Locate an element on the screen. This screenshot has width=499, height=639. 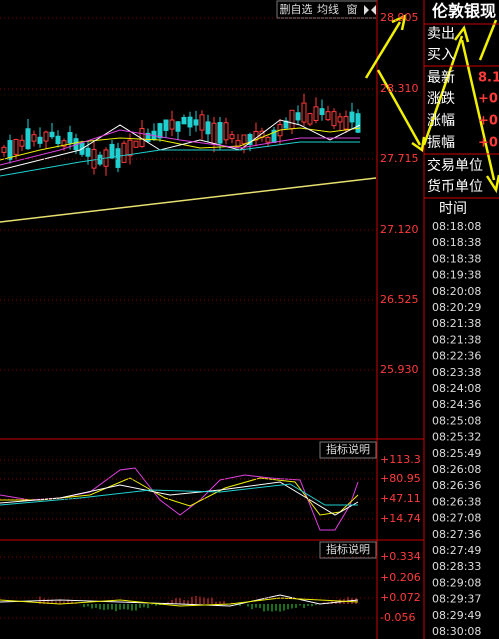
ticks-header: 时间 is located at coordinates (453, 209).